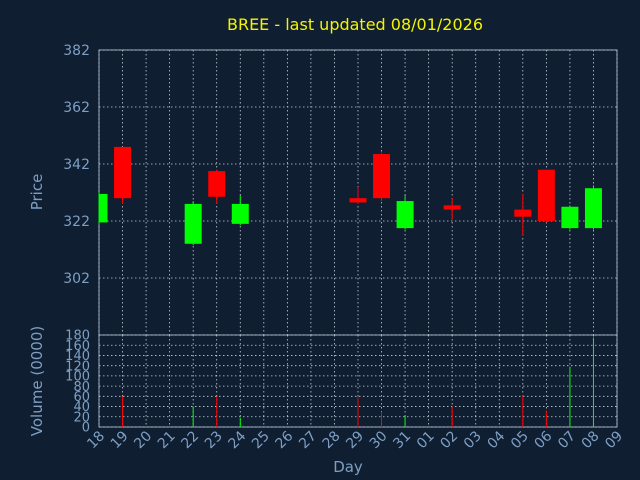  What do you see at coordinates (308, 440) in the screenshot?
I see `x-tick-label: 27` at bounding box center [308, 440].